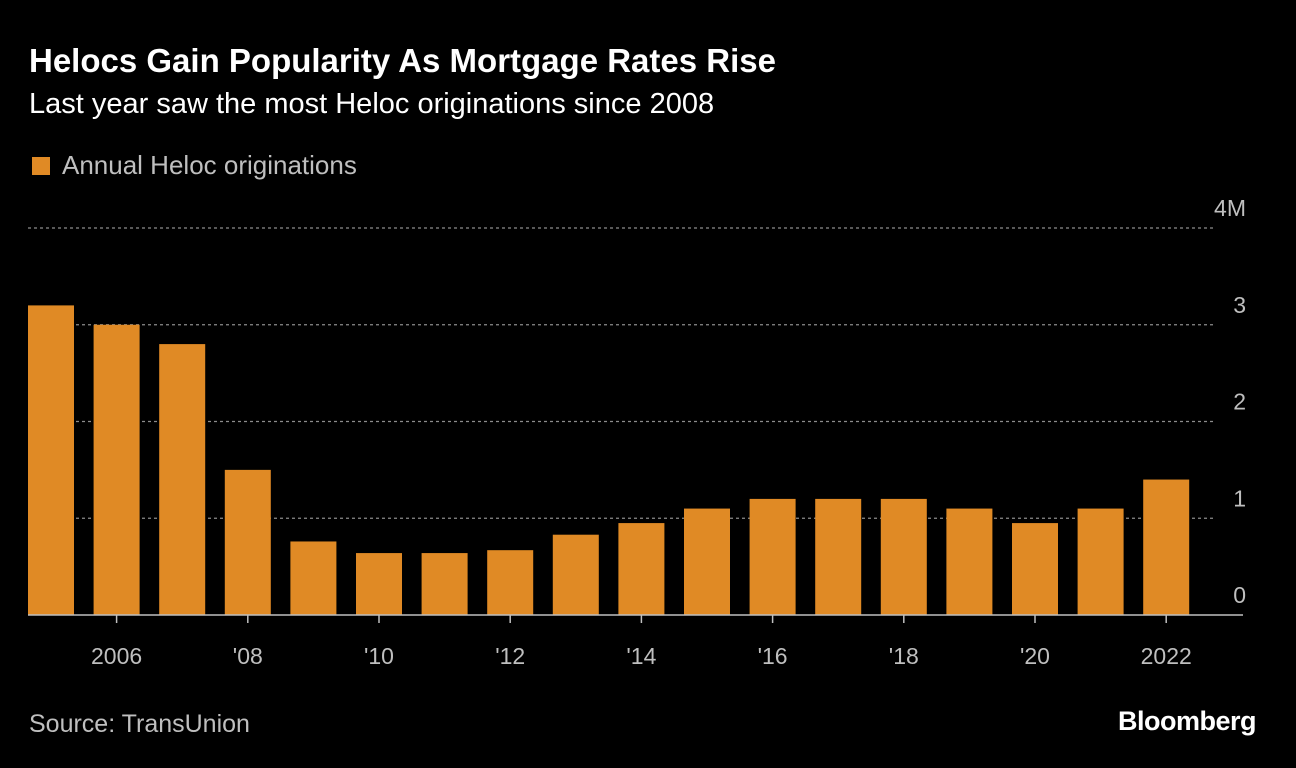 The height and width of the screenshot is (768, 1296). Describe the element at coordinates (904, 656) in the screenshot. I see `x-tick-label: '18` at that location.